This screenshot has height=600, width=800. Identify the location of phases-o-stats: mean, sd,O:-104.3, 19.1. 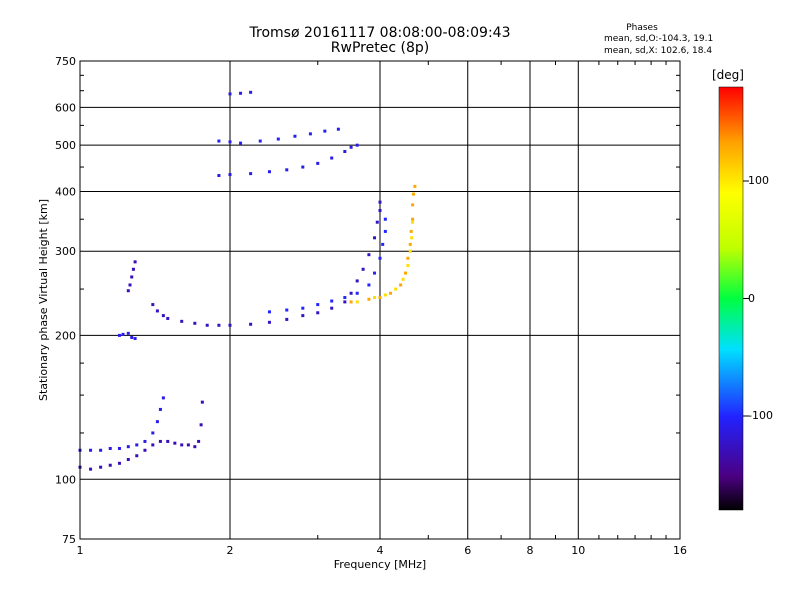
(659, 39).